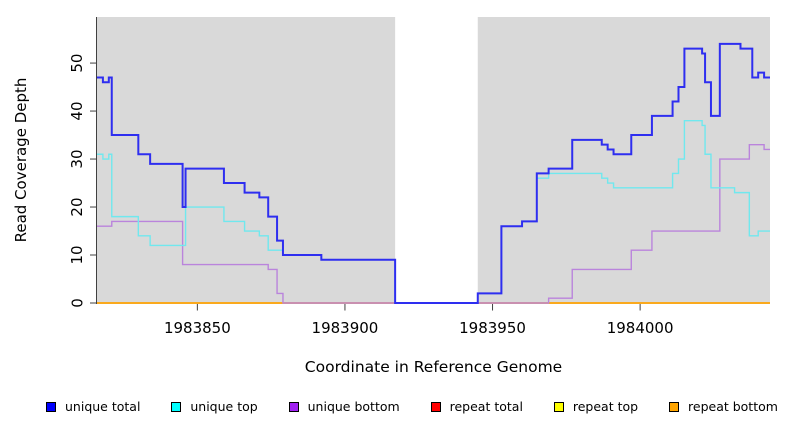 Image resolution: width=792 pixels, height=432 pixels. Describe the element at coordinates (77, 206) in the screenshot. I see `y-tick-label: 20` at that location.